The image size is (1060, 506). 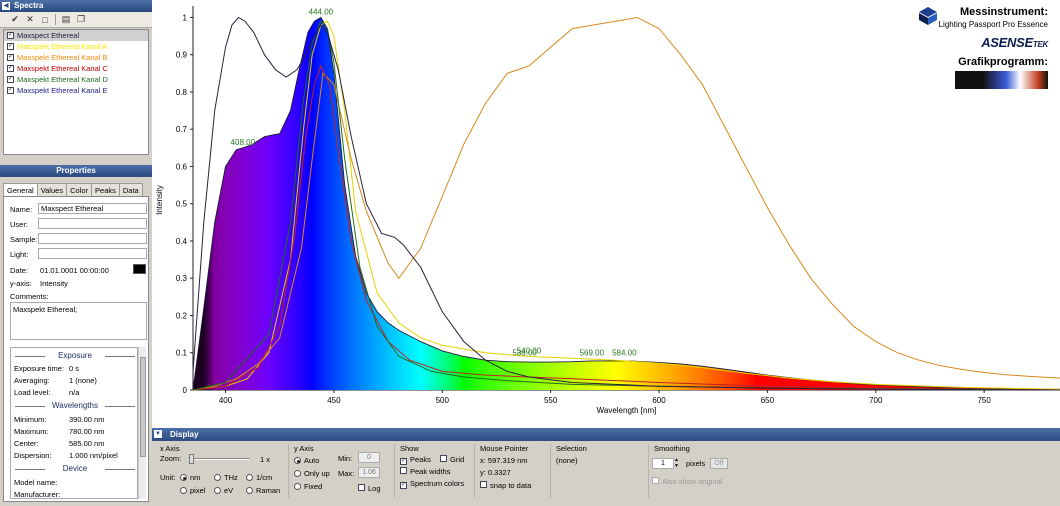 I want to click on snap-checkbox: snap to data, so click(x=505, y=485).